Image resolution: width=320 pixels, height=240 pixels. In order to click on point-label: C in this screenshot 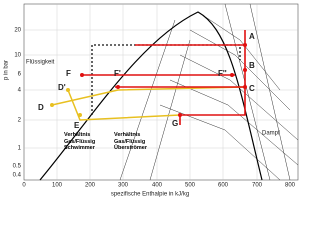, I will do `click(252, 88)`.